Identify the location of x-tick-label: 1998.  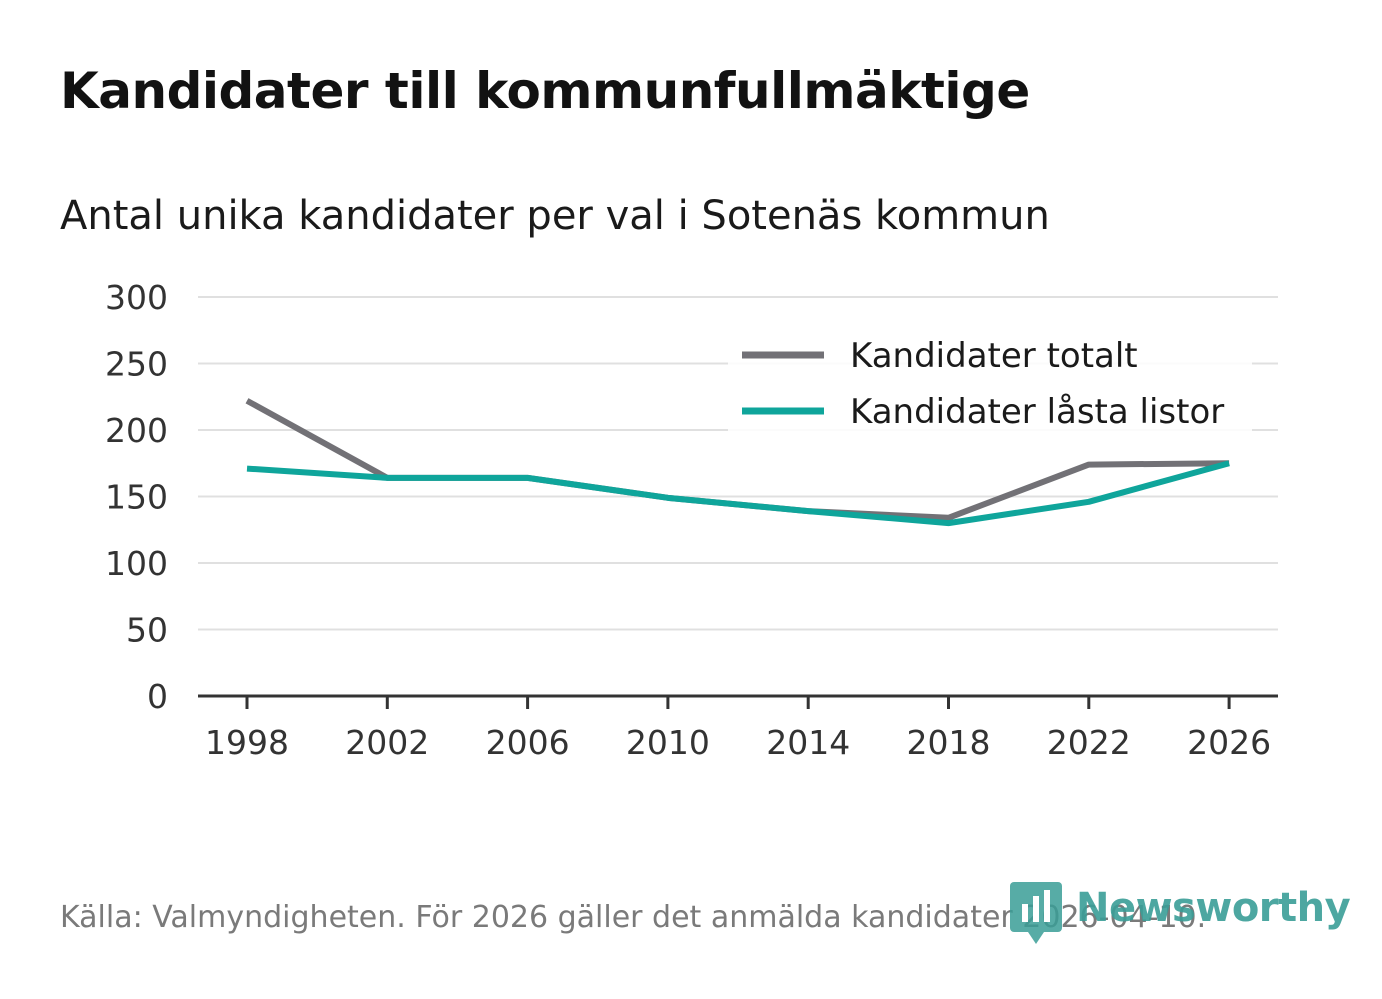
(247, 742).